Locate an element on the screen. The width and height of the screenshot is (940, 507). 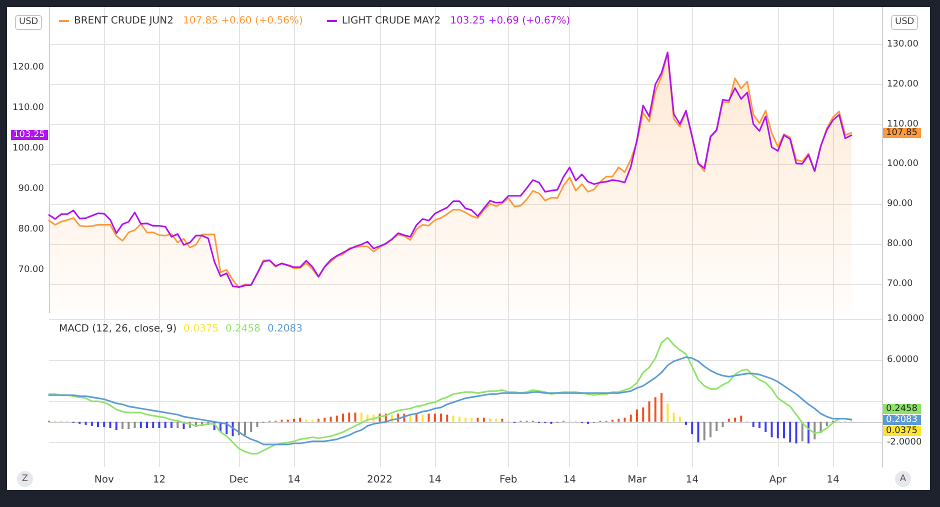
y-tick-label: 6.0000 is located at coordinates (903, 360).